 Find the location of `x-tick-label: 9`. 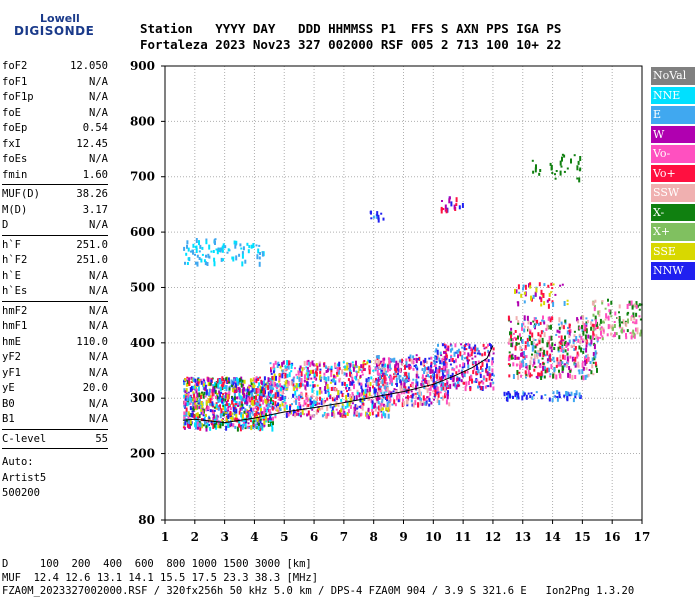

x-tick-label: 9 is located at coordinates (403, 537).